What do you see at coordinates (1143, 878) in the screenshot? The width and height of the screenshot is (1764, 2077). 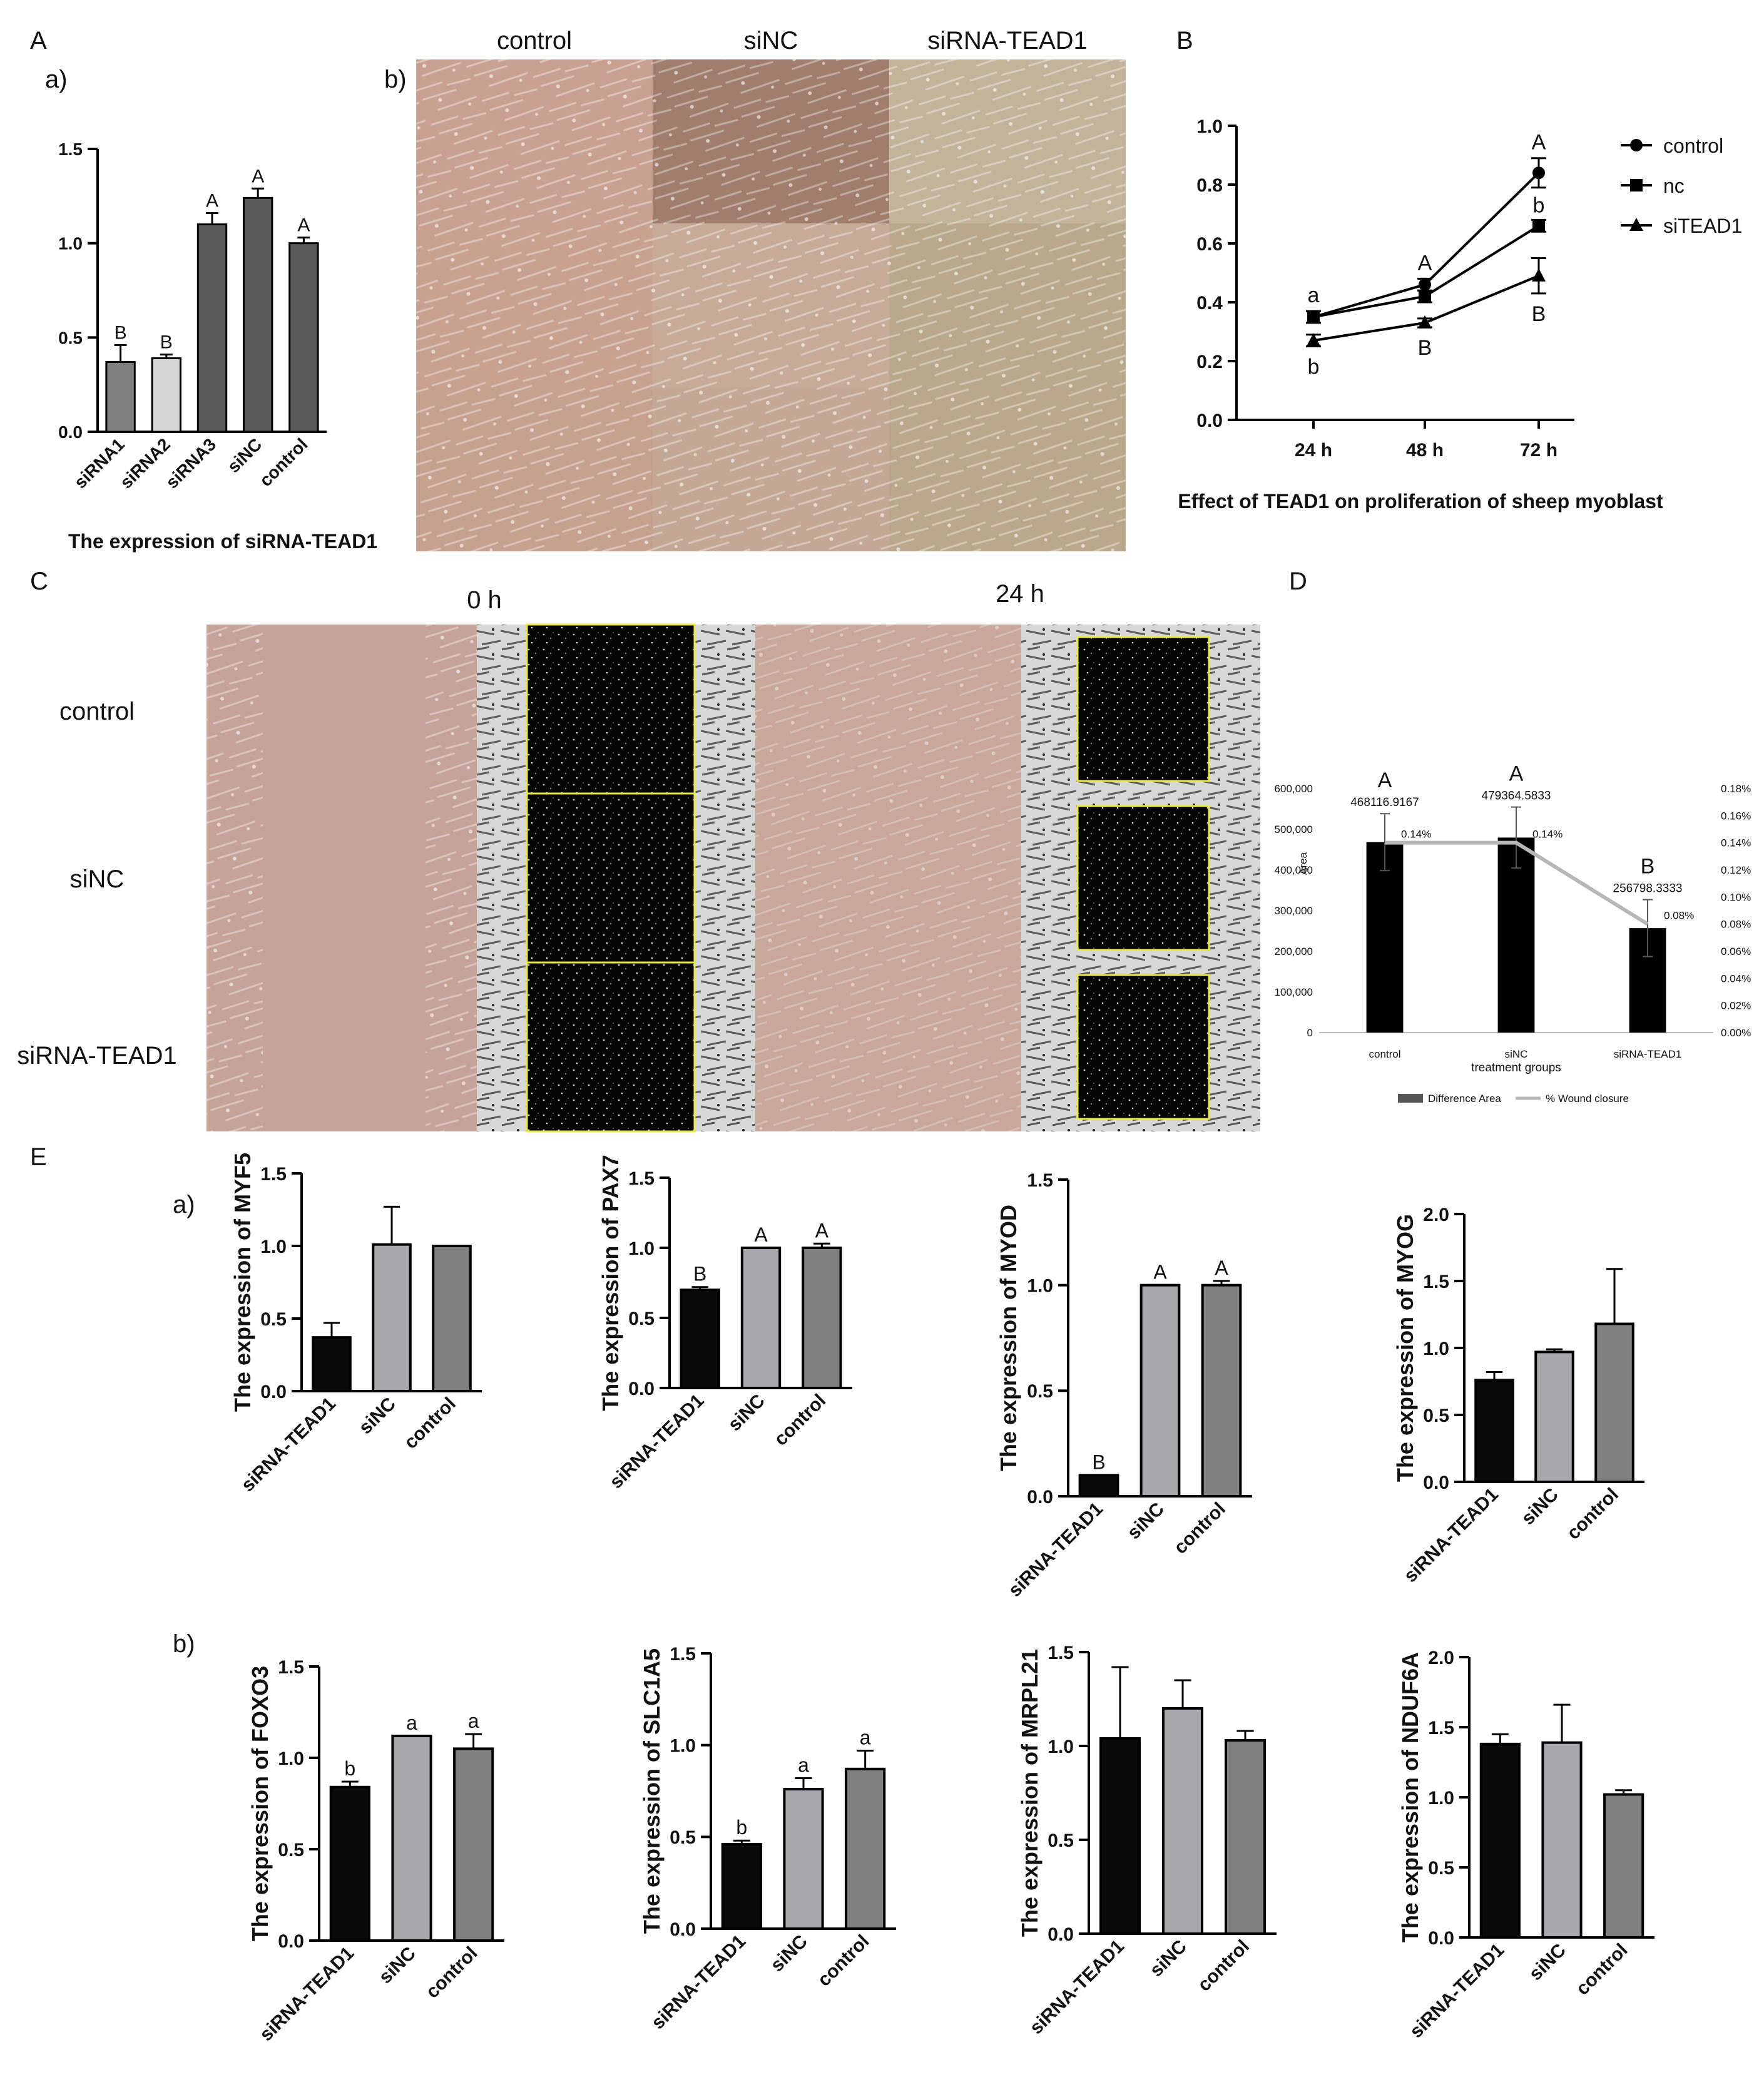 I see `scratch-wound-area-24h` at bounding box center [1143, 878].